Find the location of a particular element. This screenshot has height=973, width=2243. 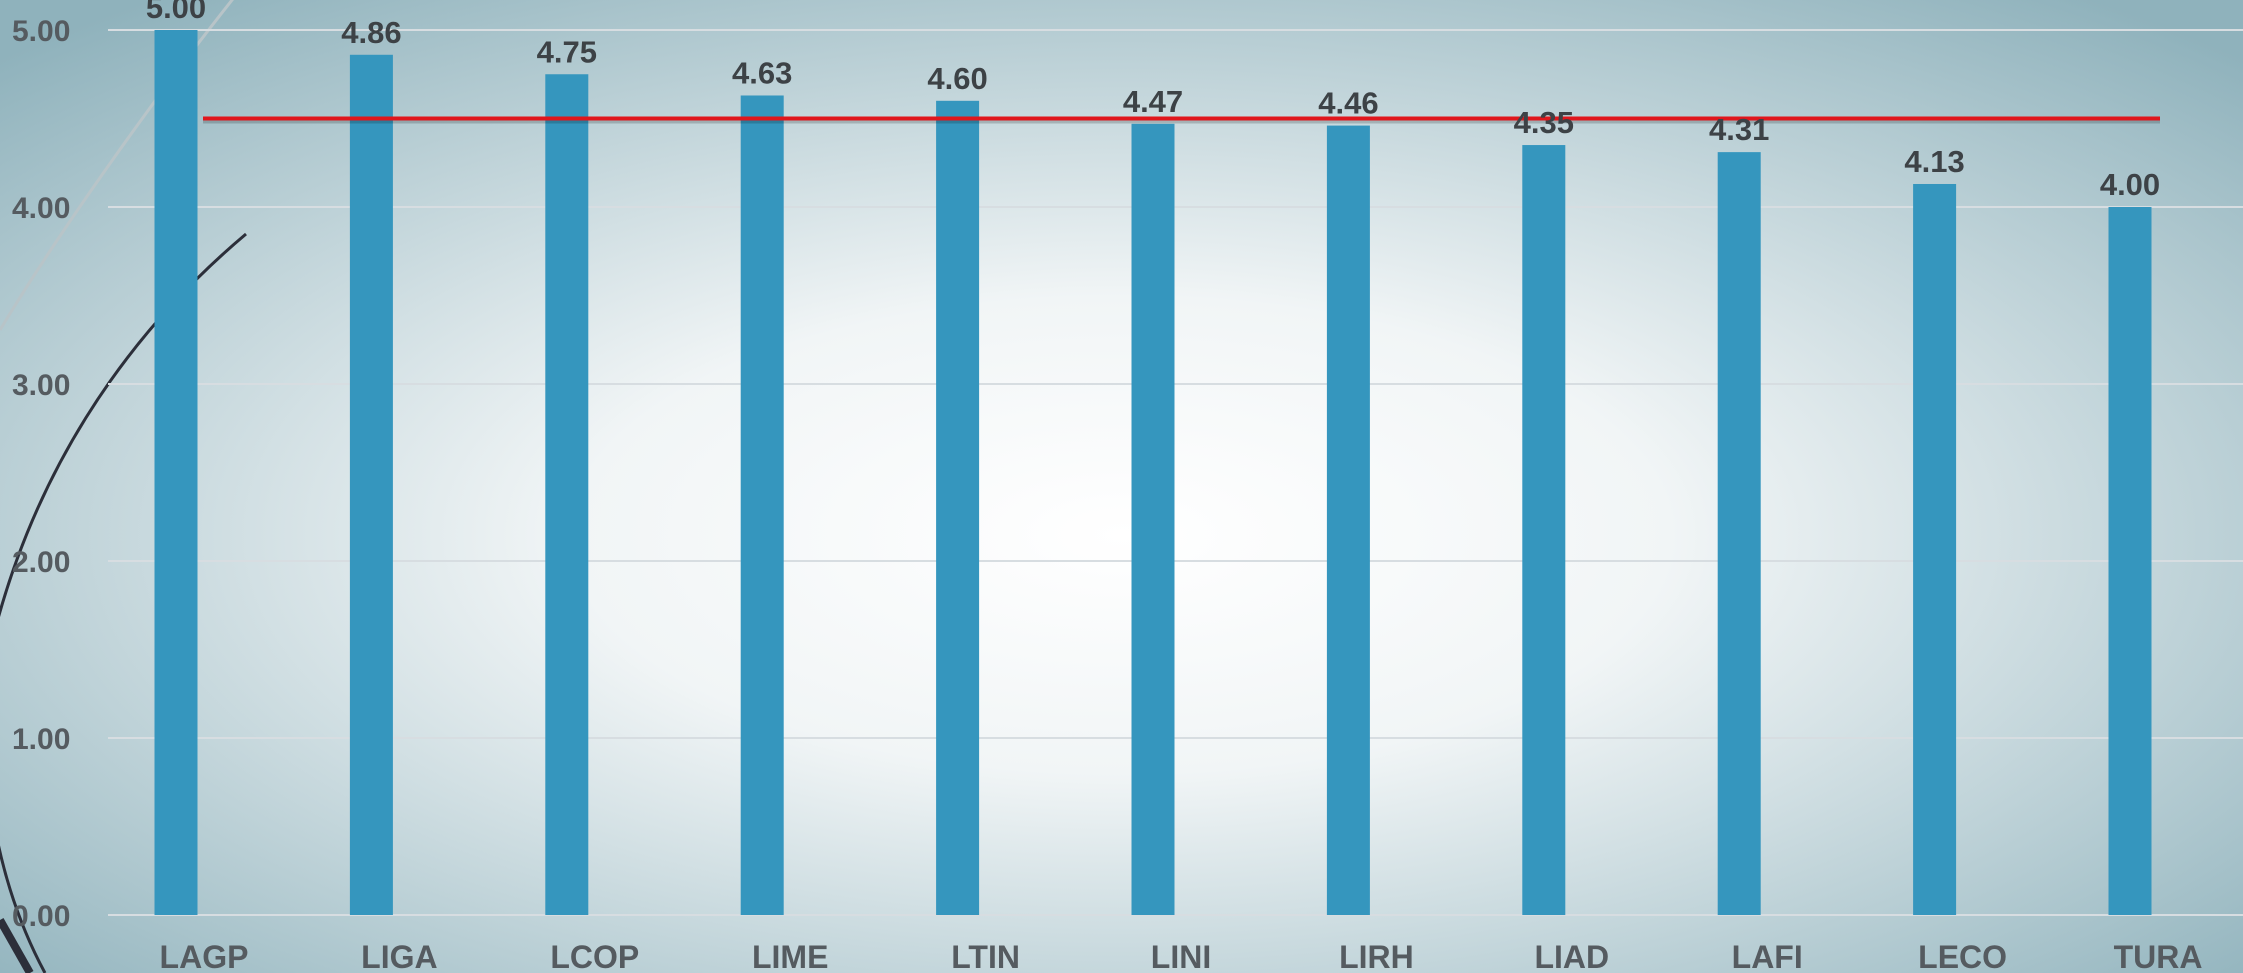

decorative-arc-light is located at coordinates (117, 165).